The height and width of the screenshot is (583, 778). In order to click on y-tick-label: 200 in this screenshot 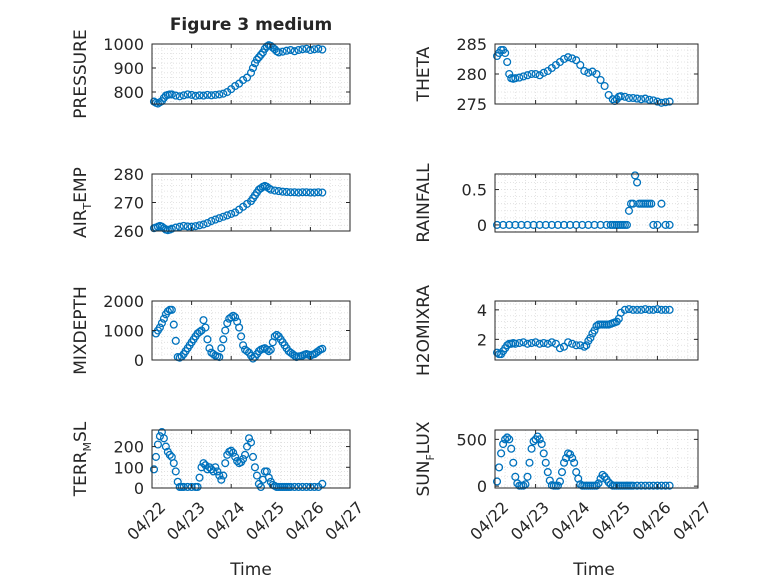, I will do `click(128, 447)`.